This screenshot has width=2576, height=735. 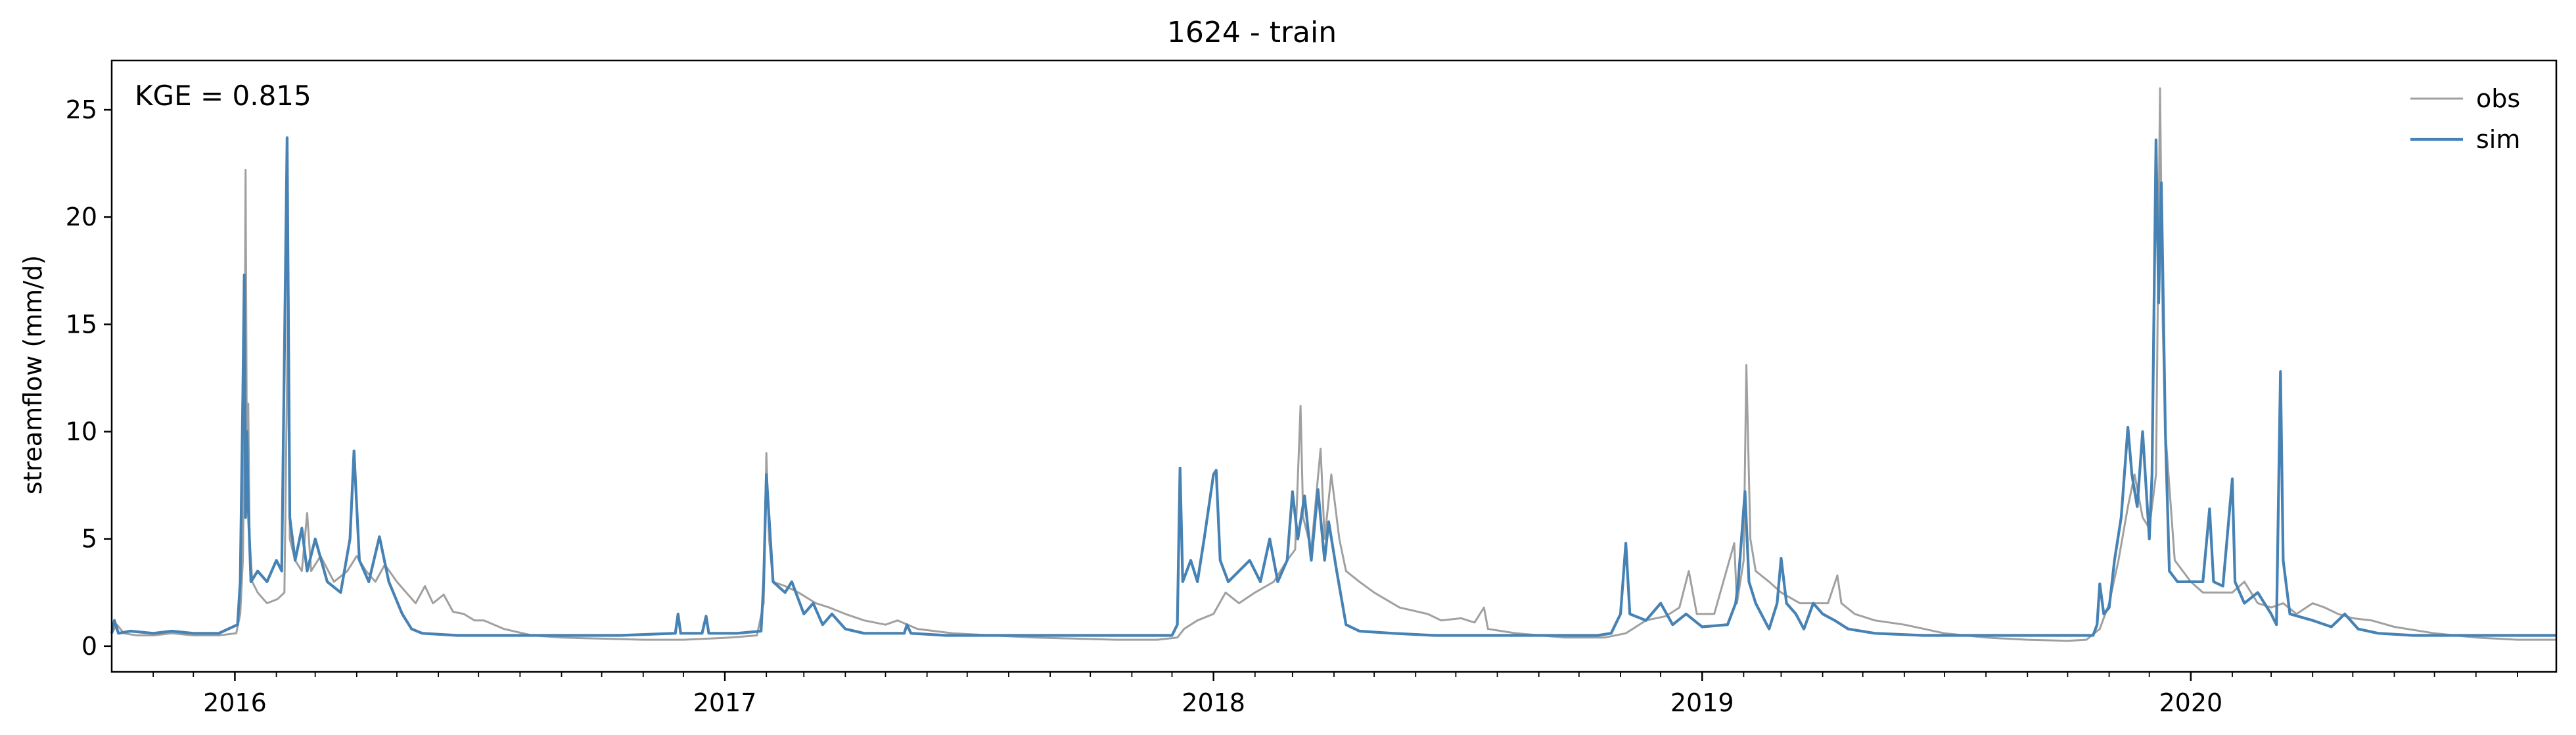 I want to click on x-tick-label: 2020, so click(x=2190, y=702).